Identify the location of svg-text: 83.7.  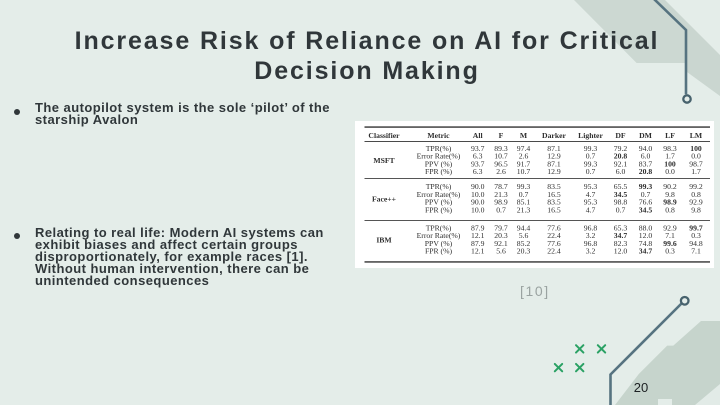
(646, 163).